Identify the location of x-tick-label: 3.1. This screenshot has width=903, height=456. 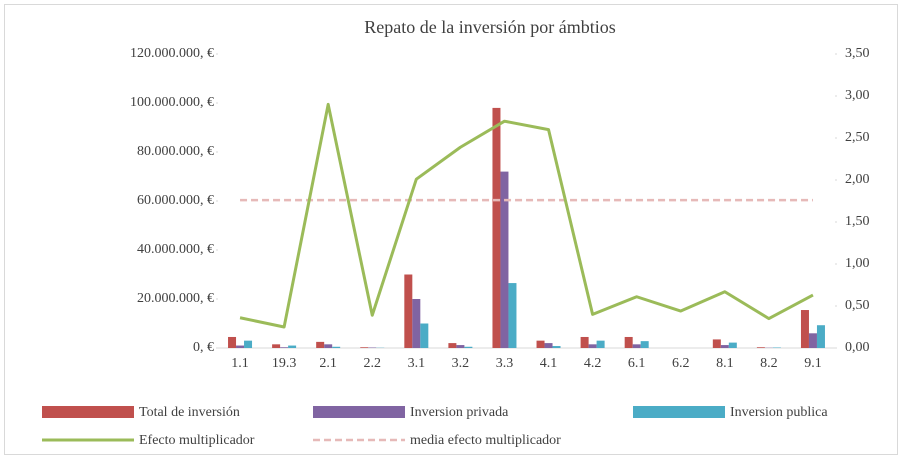
(417, 363).